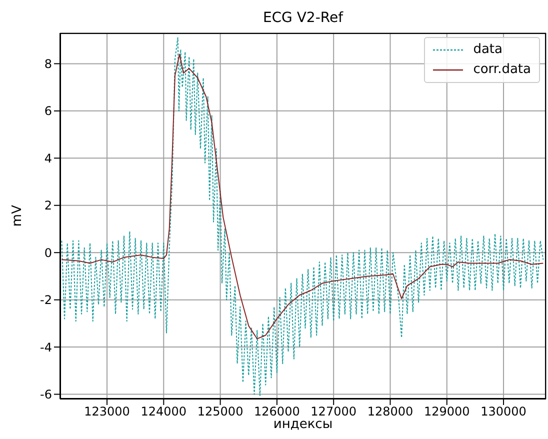 Image resolution: width=548 pixels, height=439 pixels. Describe the element at coordinates (447, 411) in the screenshot. I see `x-tick-label: 129000` at that location.